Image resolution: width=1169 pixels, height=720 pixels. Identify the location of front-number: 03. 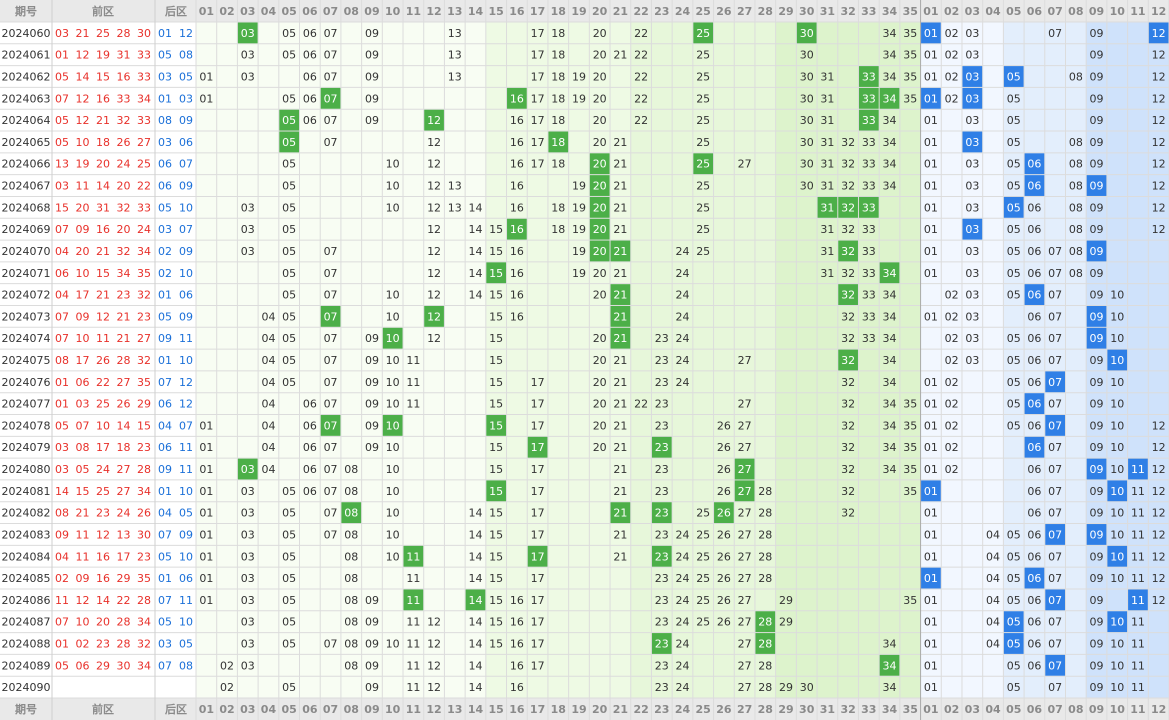
(62, 33).